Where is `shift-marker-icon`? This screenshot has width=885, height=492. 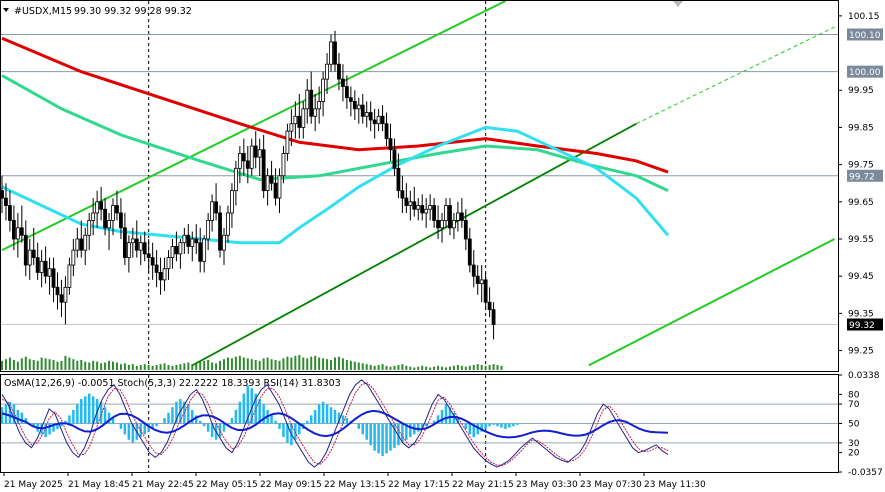
shift-marker-icon is located at coordinates (678, 4).